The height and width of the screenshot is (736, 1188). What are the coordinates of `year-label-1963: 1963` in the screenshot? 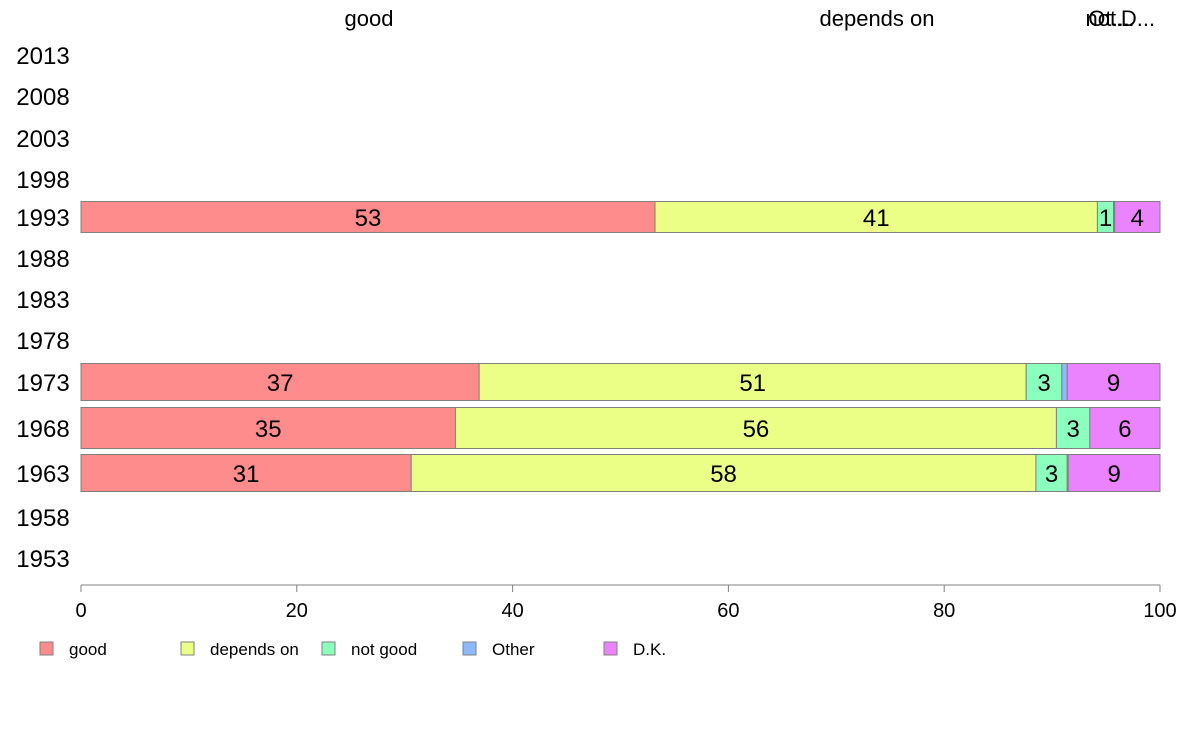 It's located at (42, 474).